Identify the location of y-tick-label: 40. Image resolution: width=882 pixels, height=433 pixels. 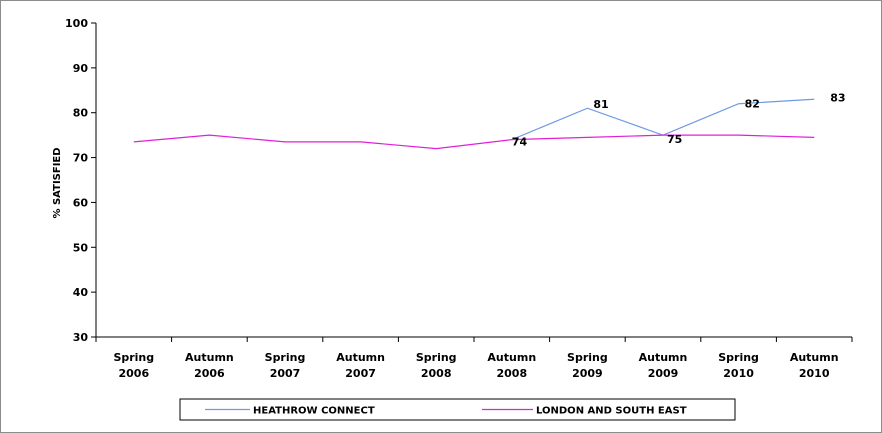
(81, 292).